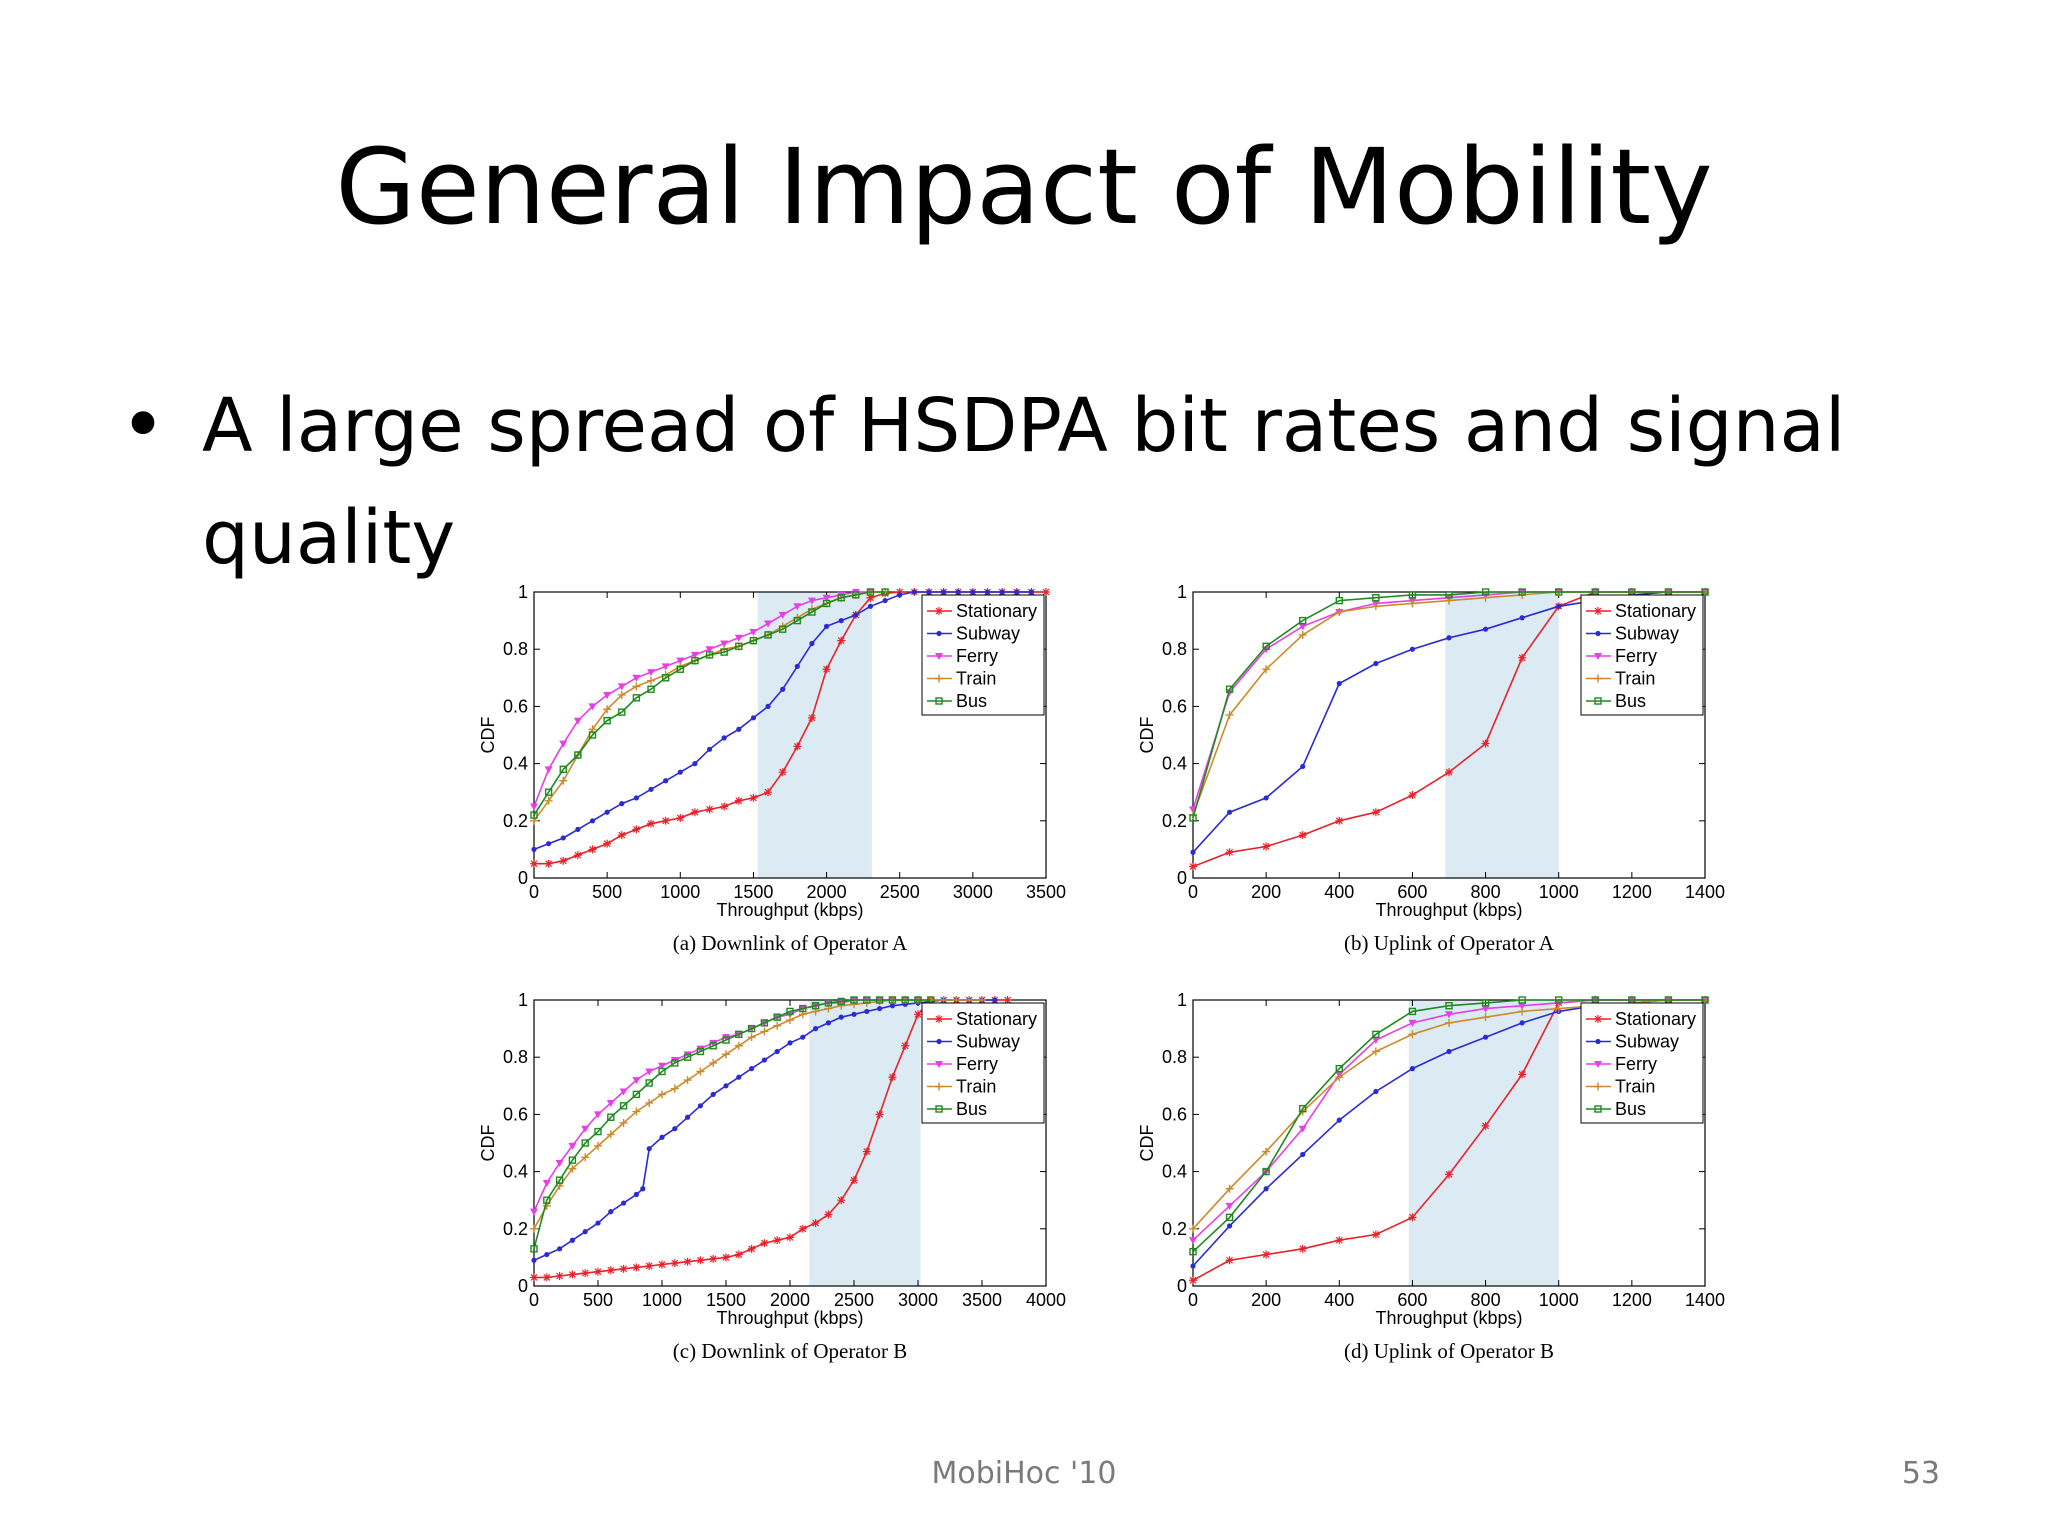 This screenshot has width=2048, height=1536. Describe the element at coordinates (1174, 649) in the screenshot. I see `y-tick-label: 0.8` at that location.